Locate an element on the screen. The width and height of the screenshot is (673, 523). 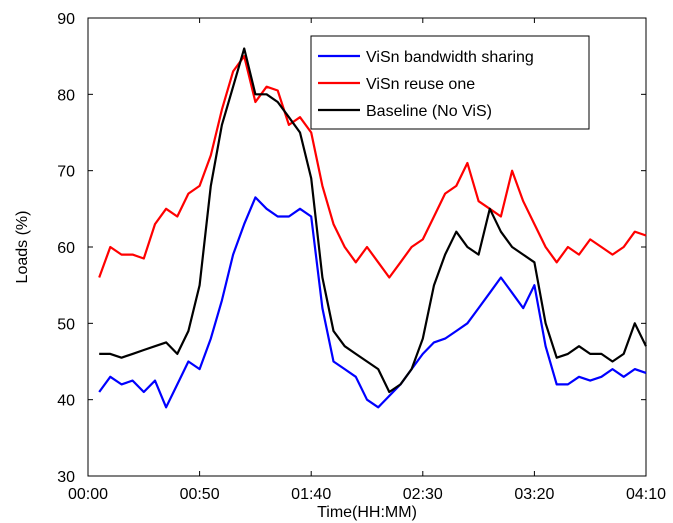
x-tick-label: 04:10 is located at coordinates (646, 494).